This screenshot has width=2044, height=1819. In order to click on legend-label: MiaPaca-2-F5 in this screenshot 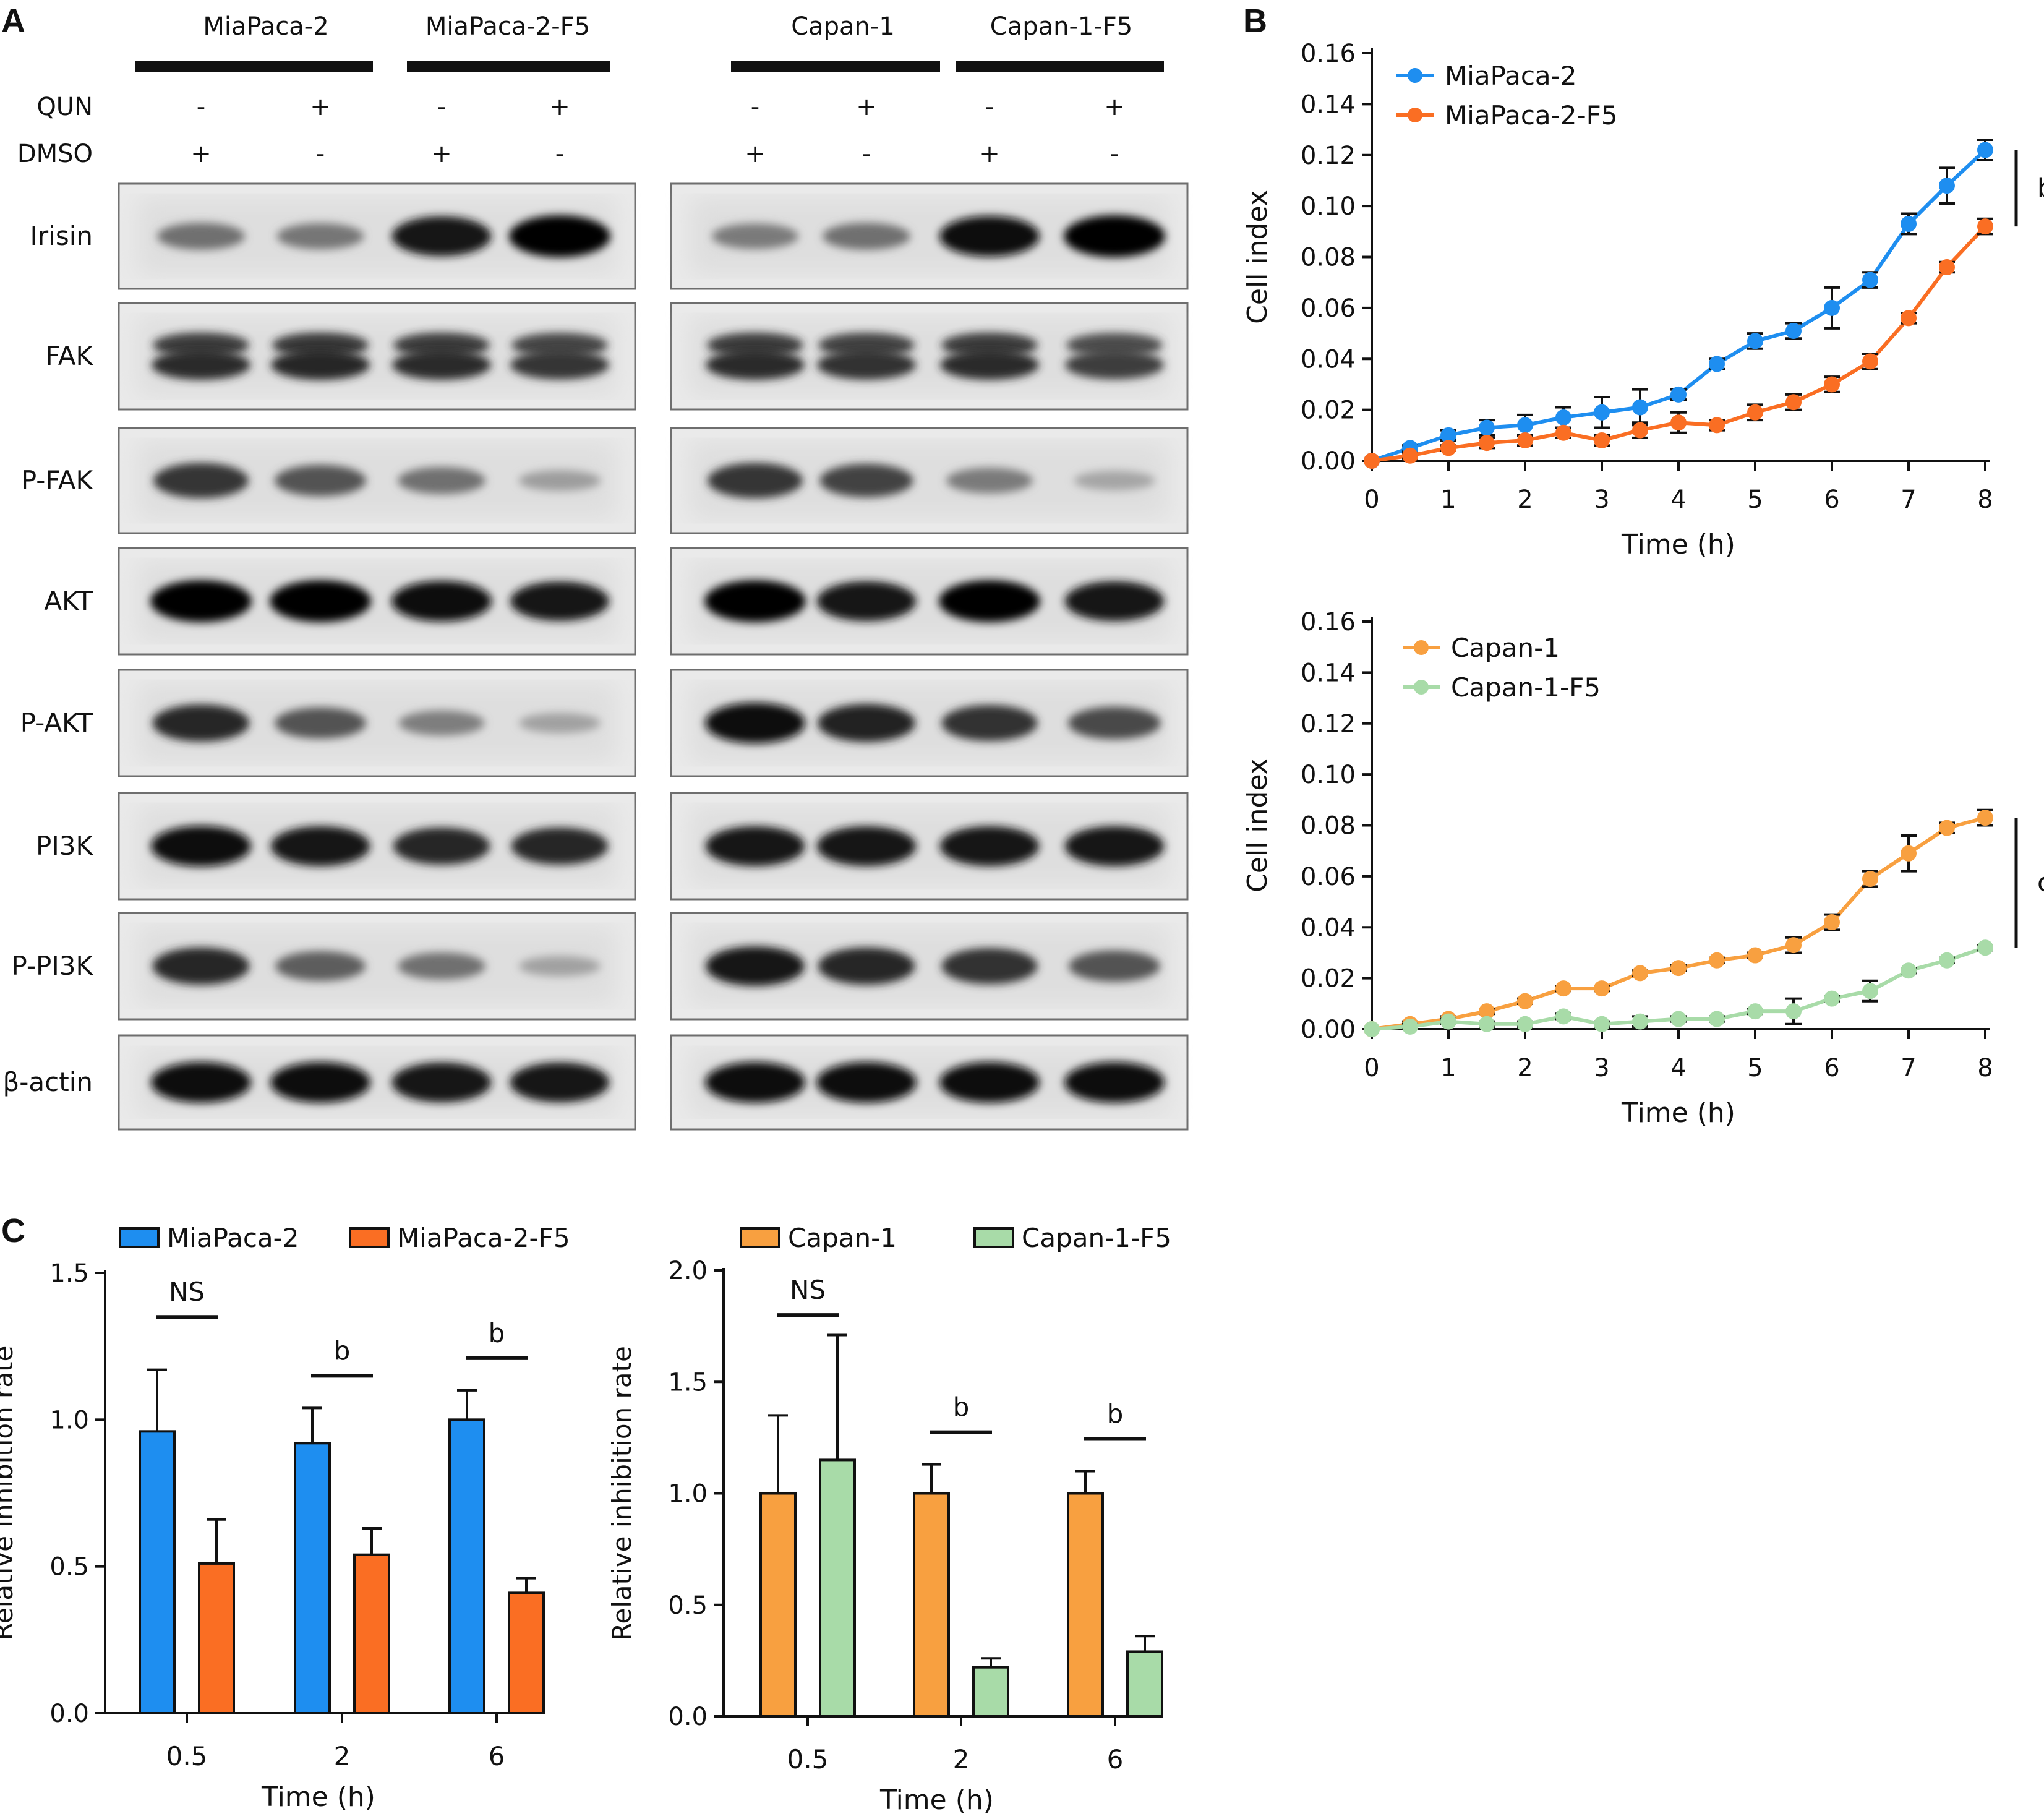, I will do `click(483, 1238)`.